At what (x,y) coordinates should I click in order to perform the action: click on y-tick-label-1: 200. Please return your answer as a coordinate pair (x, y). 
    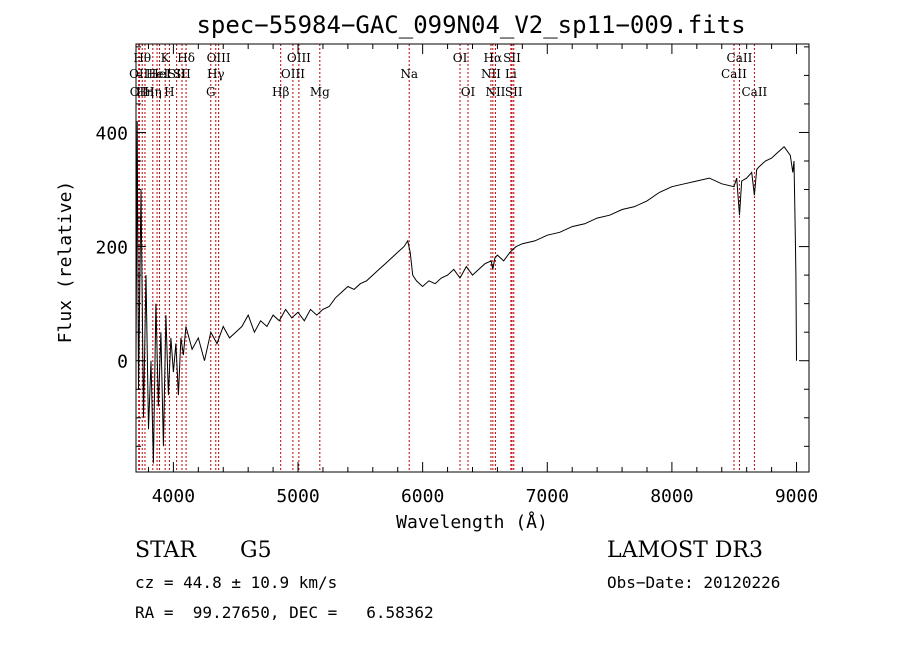
    Looking at the image, I should click on (111, 248).